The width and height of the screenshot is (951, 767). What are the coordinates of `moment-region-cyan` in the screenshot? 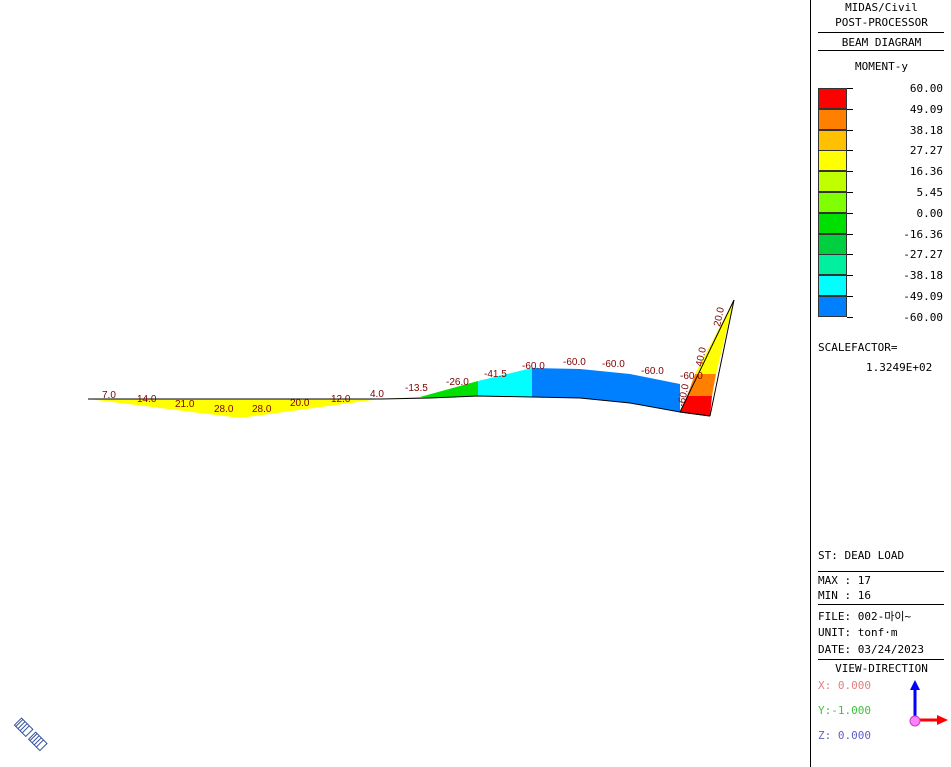 It's located at (505, 382).